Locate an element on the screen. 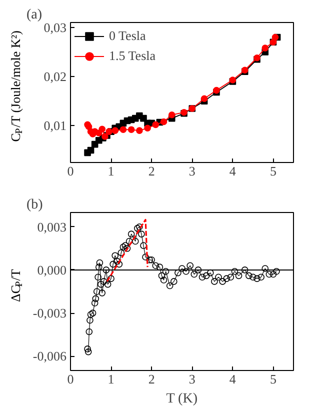  y-axis-title: CP/T (Joule/mole K²) is located at coordinates (16, 86).